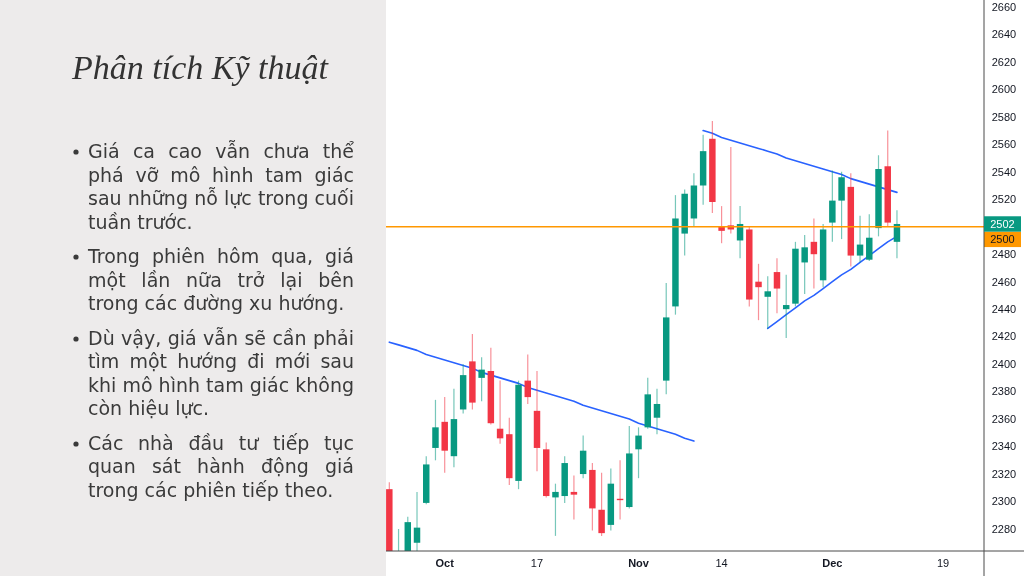  What do you see at coordinates (221, 187) in the screenshot?
I see `text: Giá ca cao vẫn chưa thể phá vỡ mô hình tam giác sau những nỗ lực trong cuối tuần trước.` at bounding box center [221, 187].